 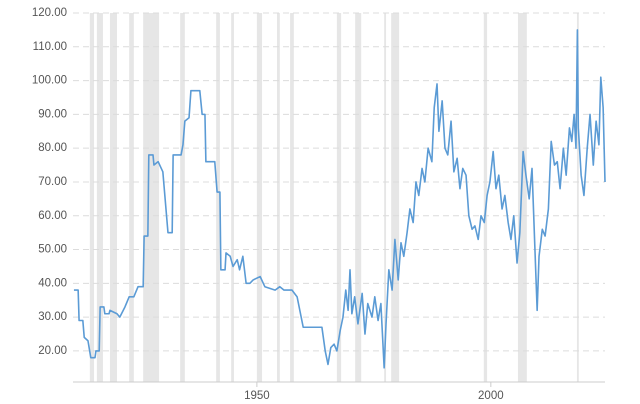 I want to click on y-tick-label: 90.00, so click(x=52, y=114).